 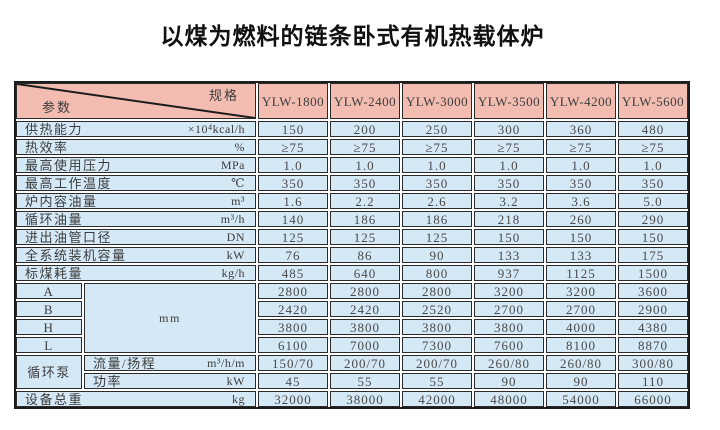 I want to click on param-cell-coal-consumption: 标煤耗量 kg/h, so click(x=136, y=273).